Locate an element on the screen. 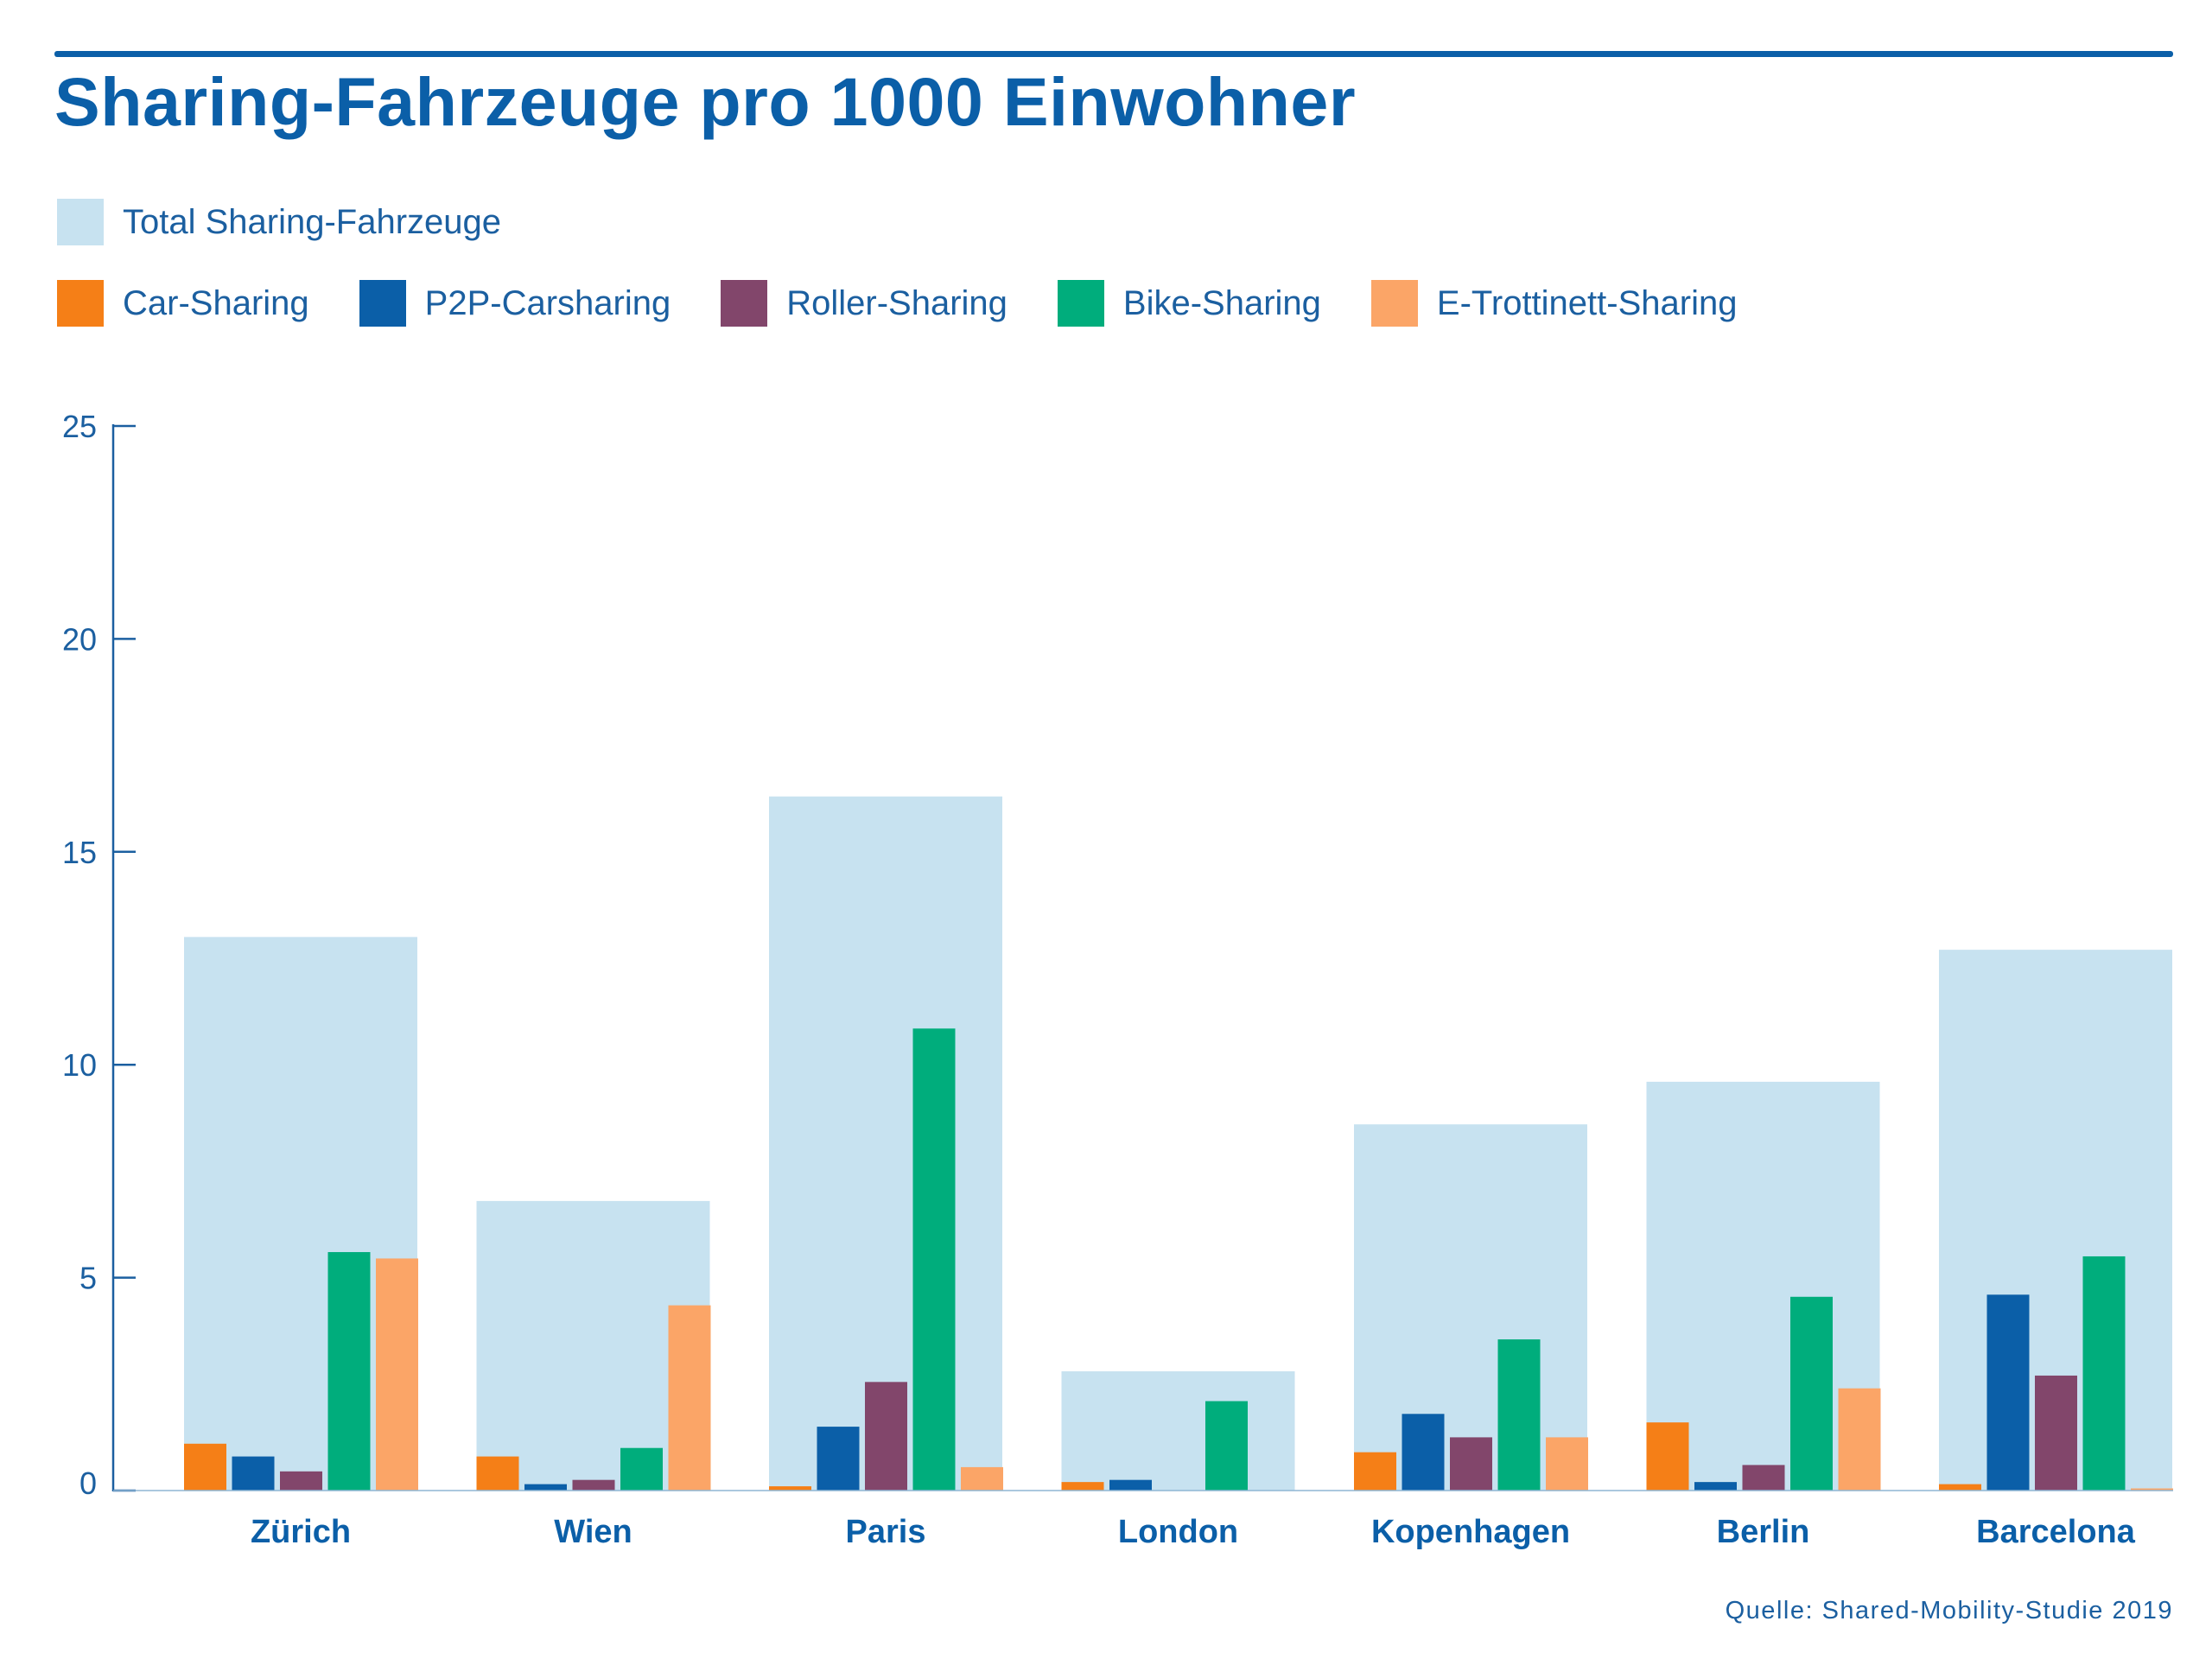  y-tick-label-5: 5 is located at coordinates (88, 1278).